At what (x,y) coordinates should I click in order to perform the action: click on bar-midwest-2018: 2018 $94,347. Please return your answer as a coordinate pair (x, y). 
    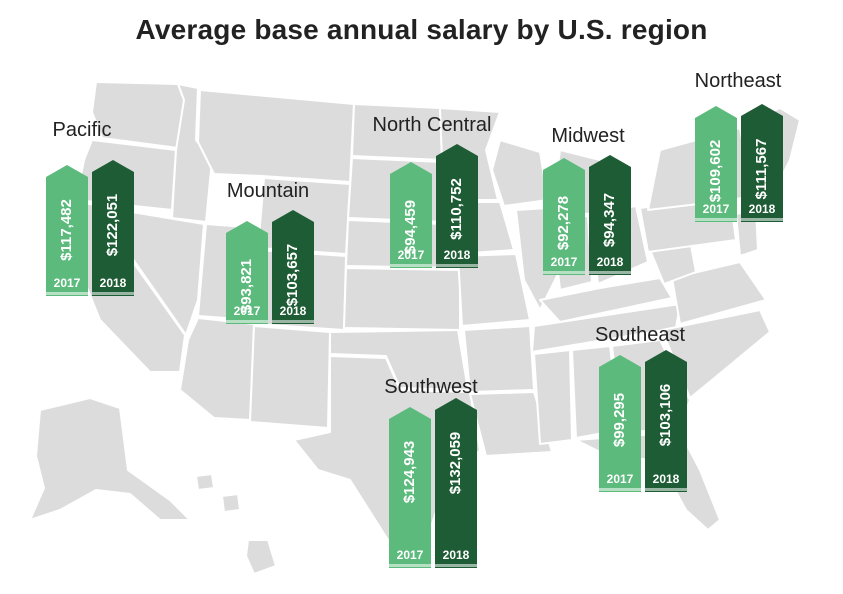
    Looking at the image, I should click on (610, 215).